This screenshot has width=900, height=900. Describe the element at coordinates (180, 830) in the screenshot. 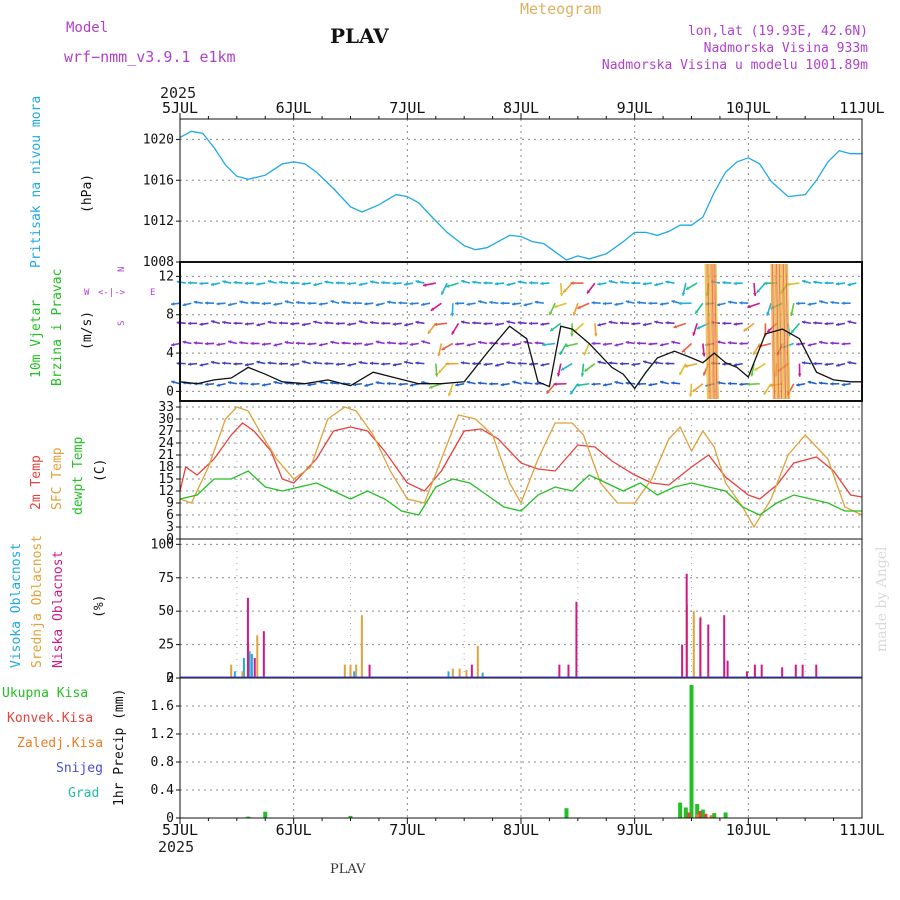

I see `x-tick-label-bottom: 5JUL` at that location.